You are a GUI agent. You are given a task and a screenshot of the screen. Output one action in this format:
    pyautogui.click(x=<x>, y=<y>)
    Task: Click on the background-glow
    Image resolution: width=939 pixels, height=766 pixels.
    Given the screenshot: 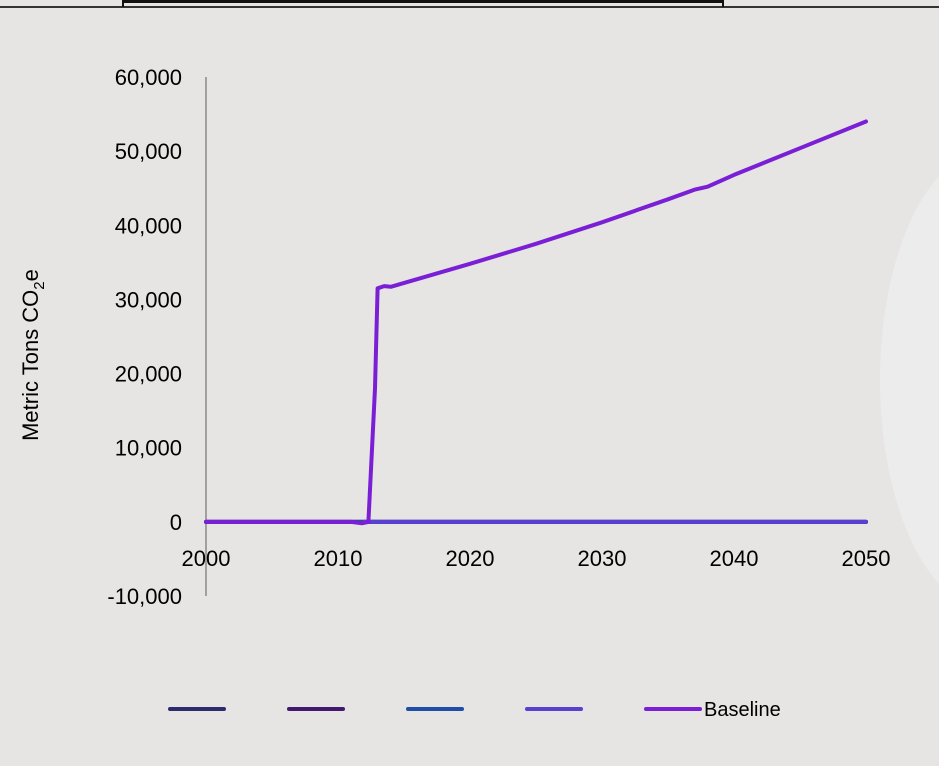 What is the action you would take?
    pyautogui.click(x=909, y=380)
    